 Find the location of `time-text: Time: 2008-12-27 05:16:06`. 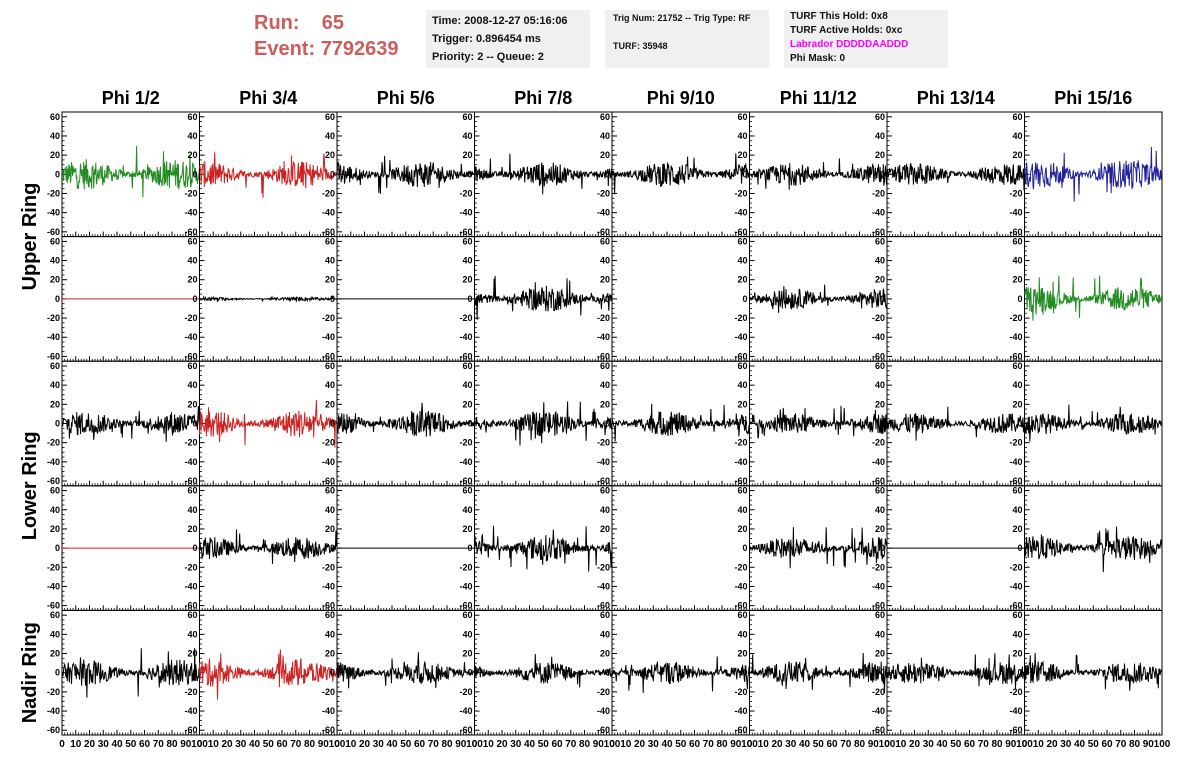

time-text: Time: 2008-12-27 05:16:06 is located at coordinates (500, 21).